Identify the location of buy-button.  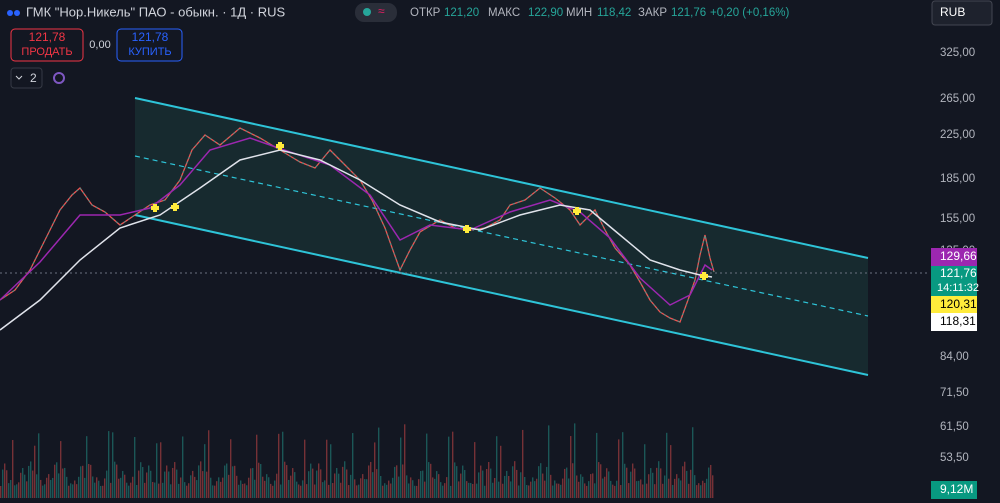
(149, 45).